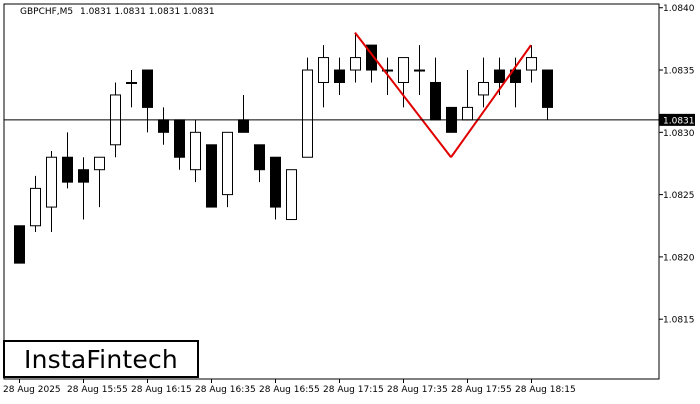  What do you see at coordinates (97, 390) in the screenshot?
I see `x-tick-label: 28 Aug 15:55` at bounding box center [97, 390].